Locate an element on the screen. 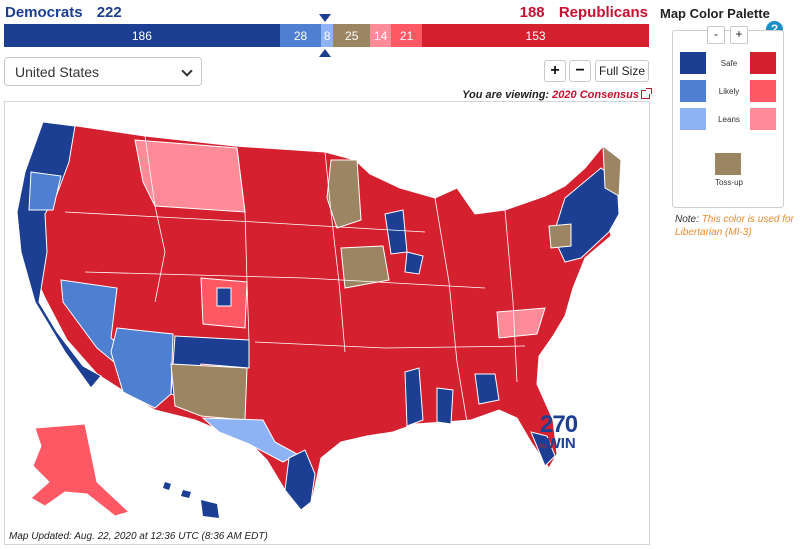  seat-segment-3: 25 is located at coordinates (352, 35).